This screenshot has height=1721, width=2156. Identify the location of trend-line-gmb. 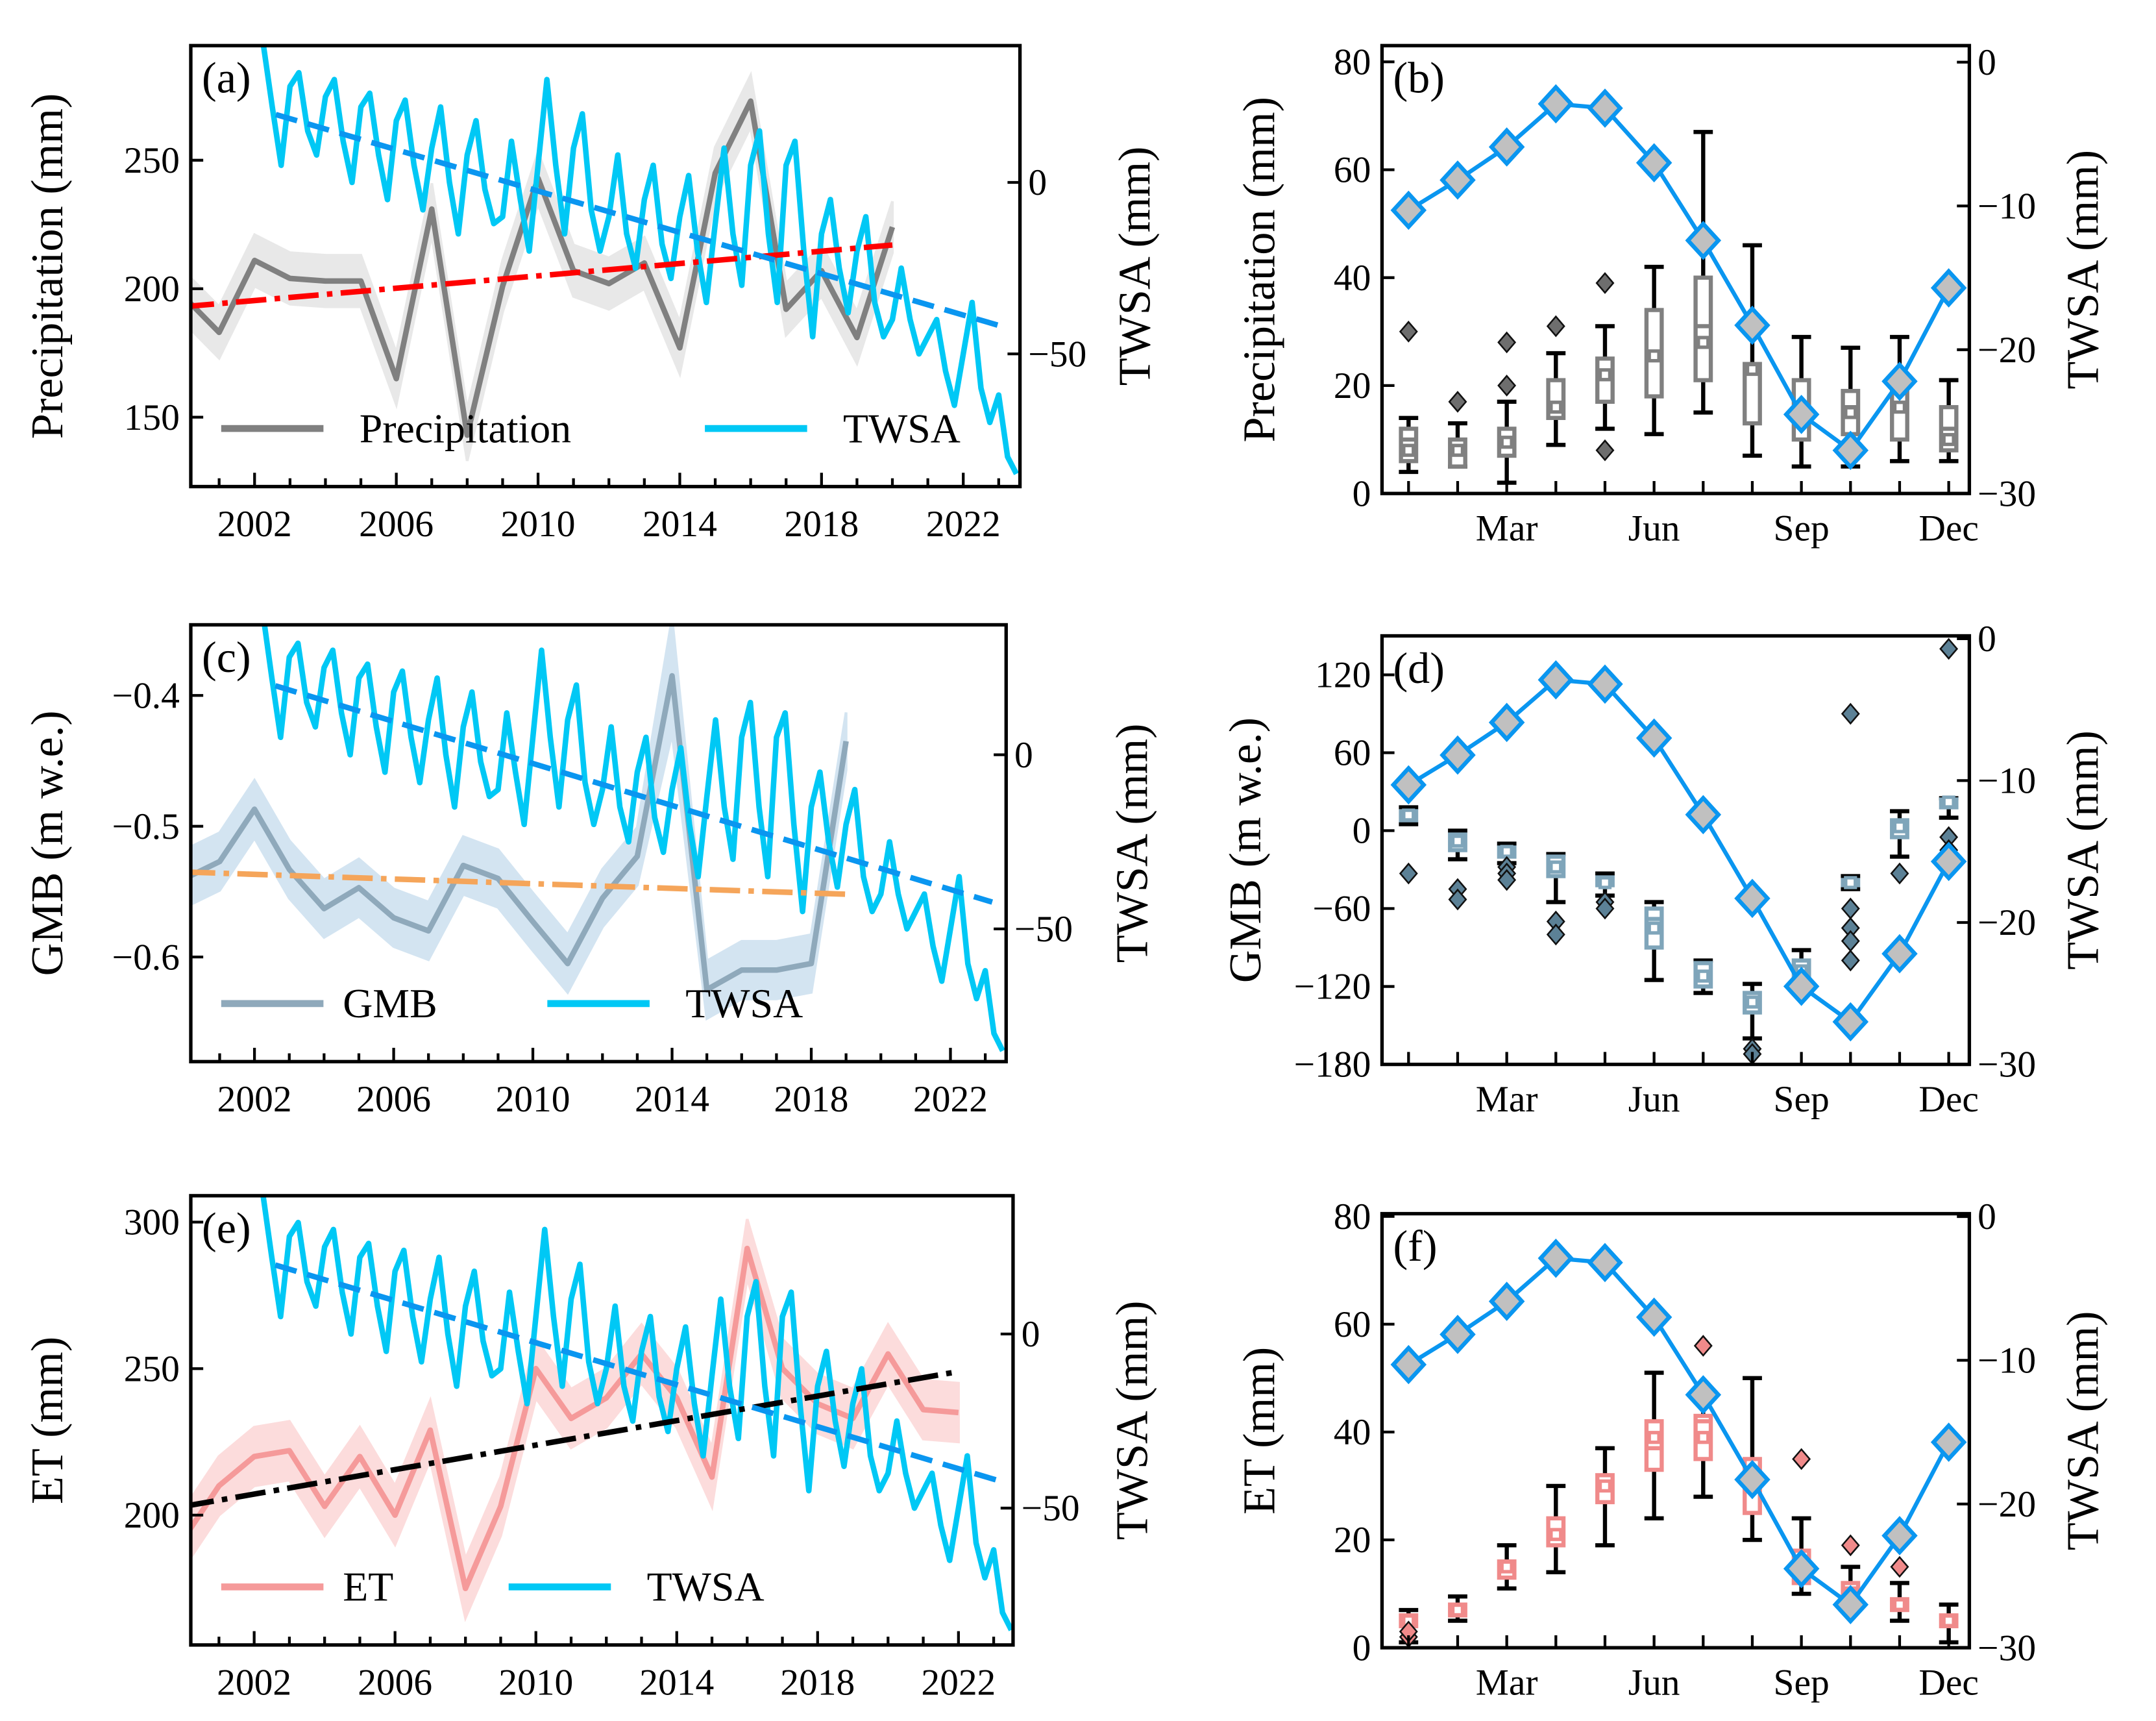
(518, 883).